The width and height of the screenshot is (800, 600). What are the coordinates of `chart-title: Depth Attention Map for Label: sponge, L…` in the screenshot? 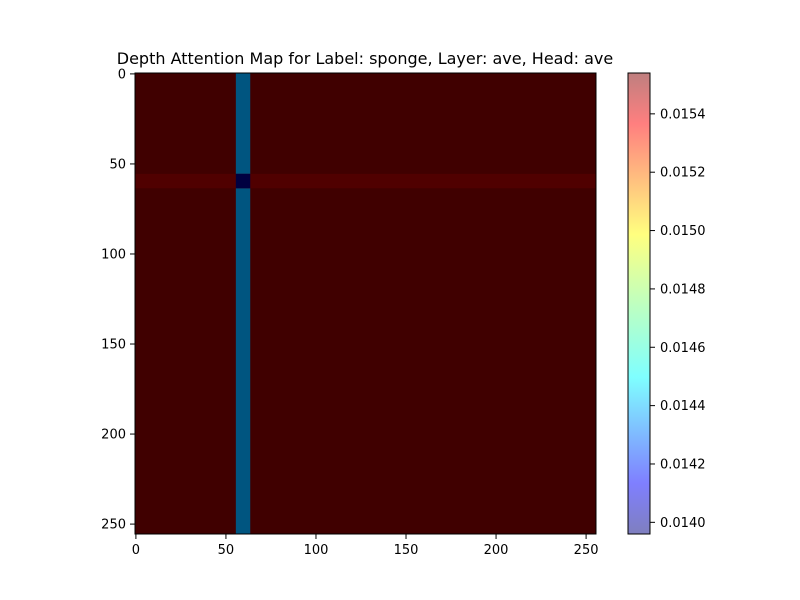 It's located at (365, 58).